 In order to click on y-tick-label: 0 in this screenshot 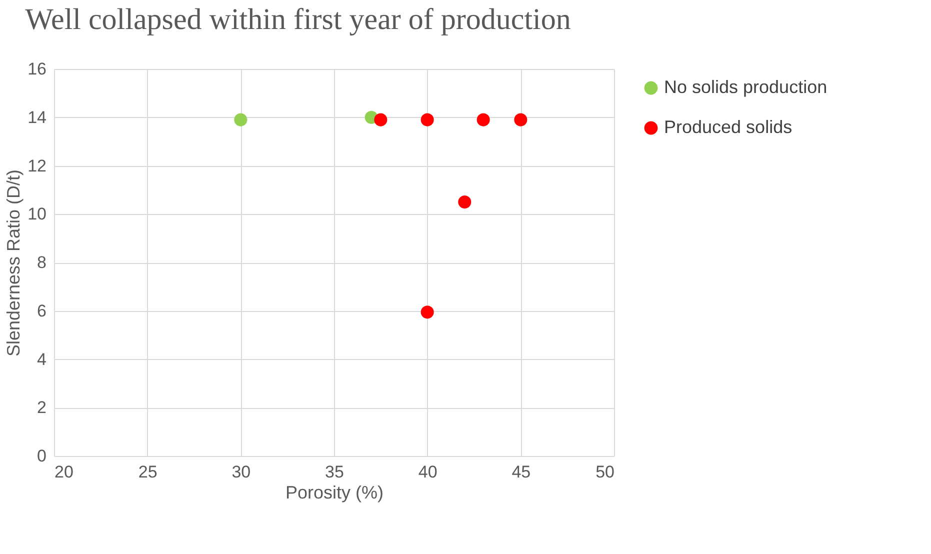, I will do `click(41, 456)`.